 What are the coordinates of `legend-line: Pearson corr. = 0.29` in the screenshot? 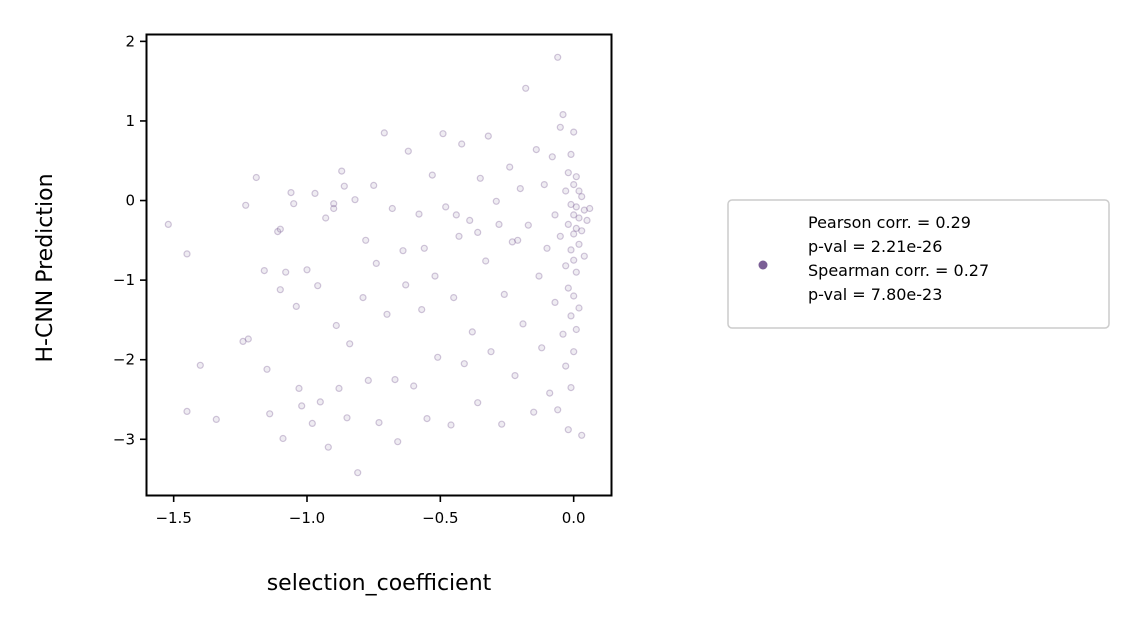 It's located at (889, 222).